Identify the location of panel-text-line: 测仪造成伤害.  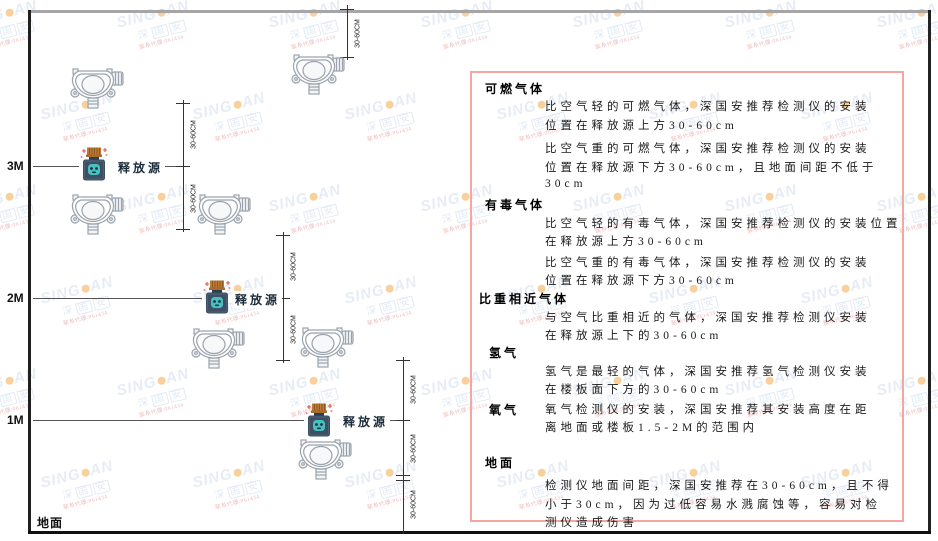
(591, 523).